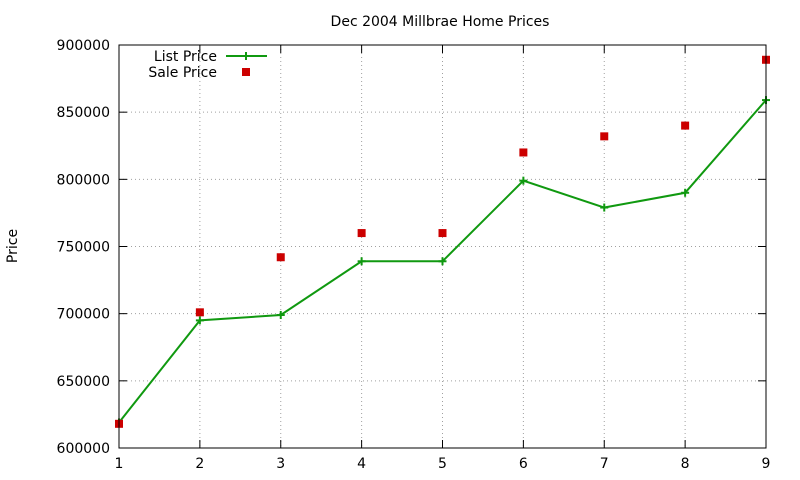  What do you see at coordinates (83, 46) in the screenshot?
I see `y-tick-label: 900000` at bounding box center [83, 46].